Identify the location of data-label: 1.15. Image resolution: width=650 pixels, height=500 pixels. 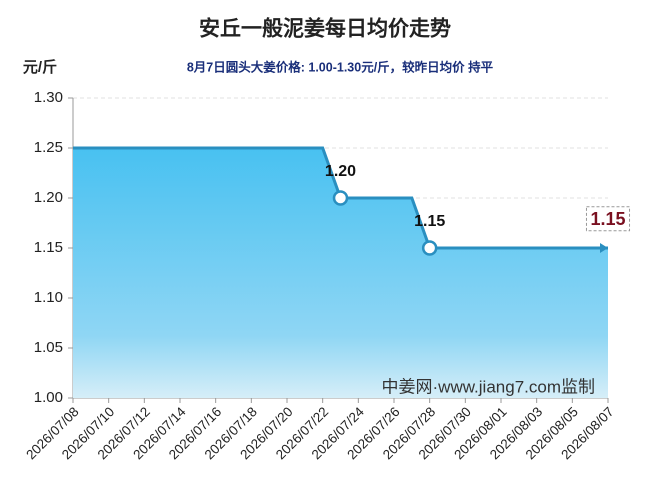
(429, 221).